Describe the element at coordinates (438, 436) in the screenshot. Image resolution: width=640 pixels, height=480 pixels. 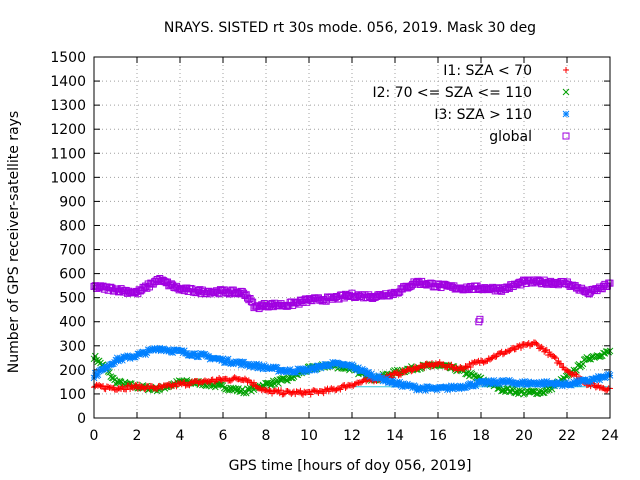
I see `x-tick-label: 16` at that location.